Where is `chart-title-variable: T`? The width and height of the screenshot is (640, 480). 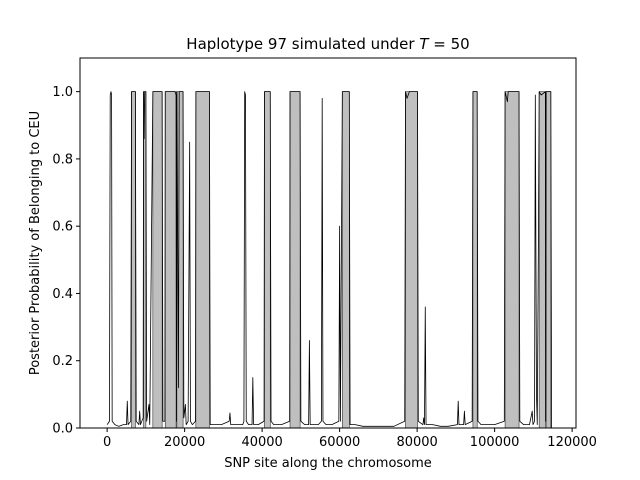 chart-title-variable: T is located at coordinates (424, 44).